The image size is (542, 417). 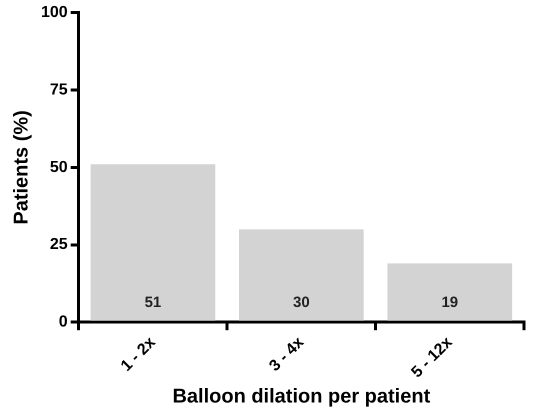 What do you see at coordinates (301, 397) in the screenshot?
I see `x-axis-title: Balloon dilation per patient` at bounding box center [301, 397].